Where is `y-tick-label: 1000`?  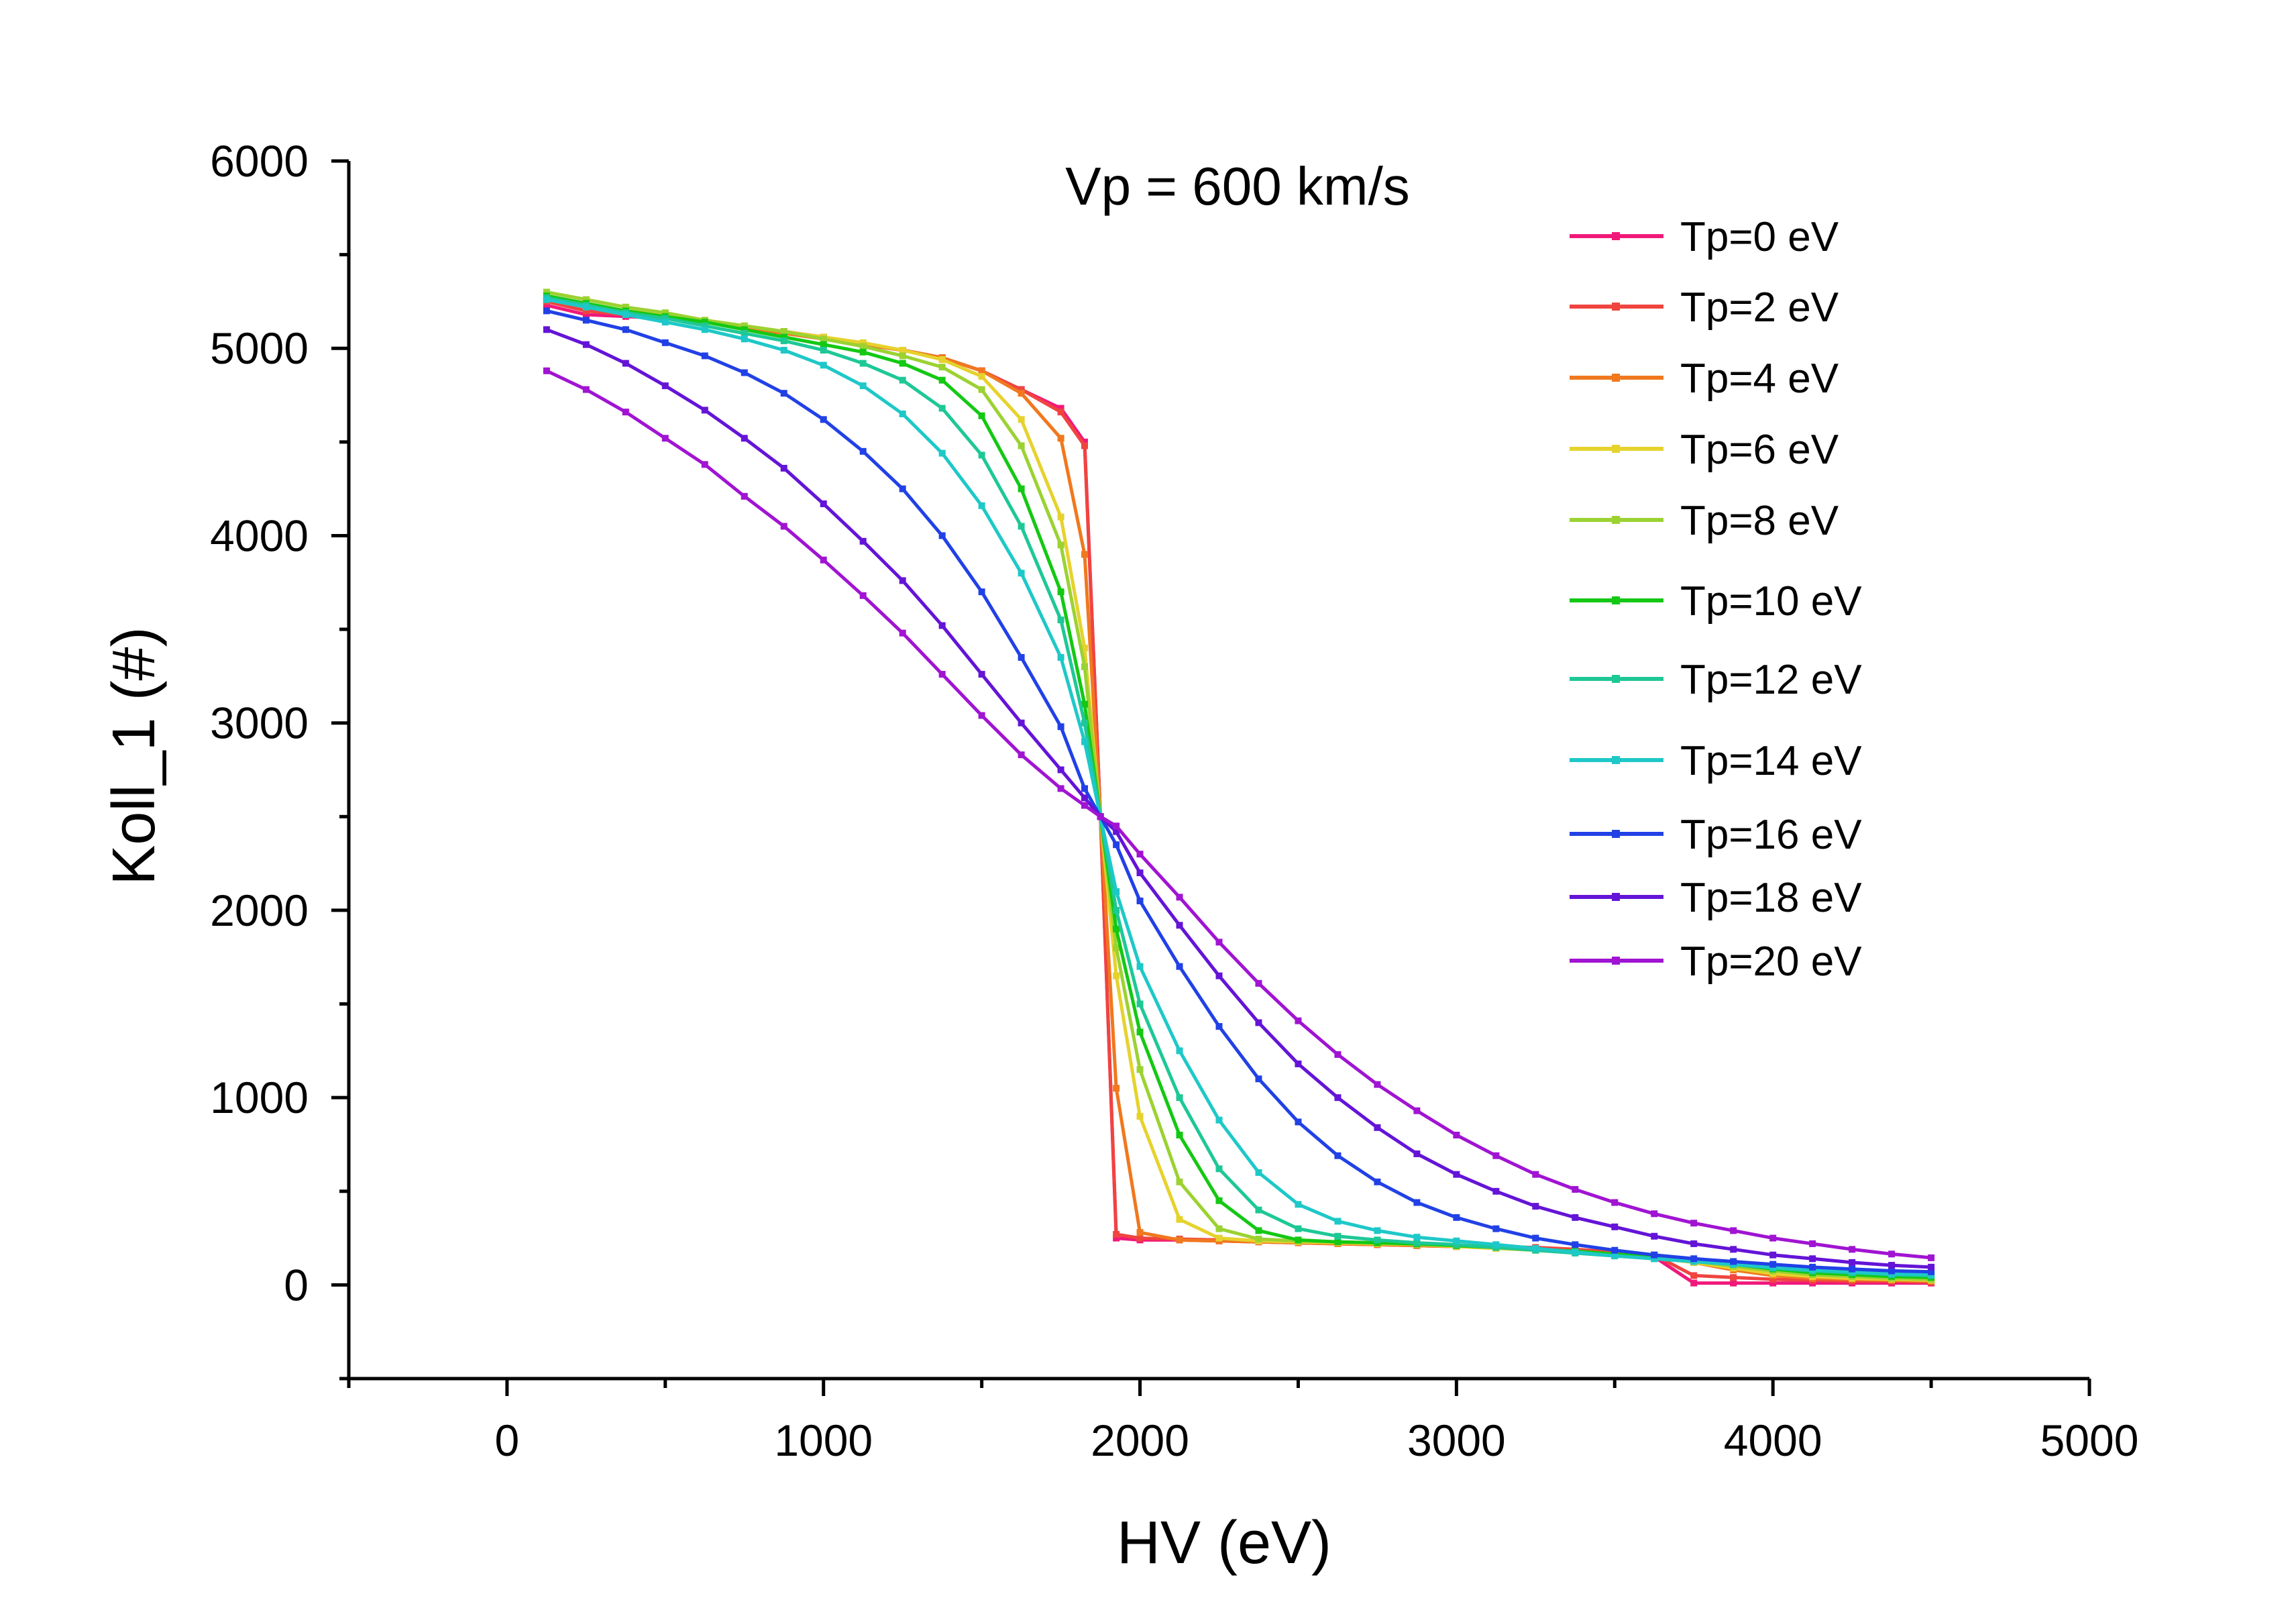 y-tick-label: 1000 is located at coordinates (259, 1097).